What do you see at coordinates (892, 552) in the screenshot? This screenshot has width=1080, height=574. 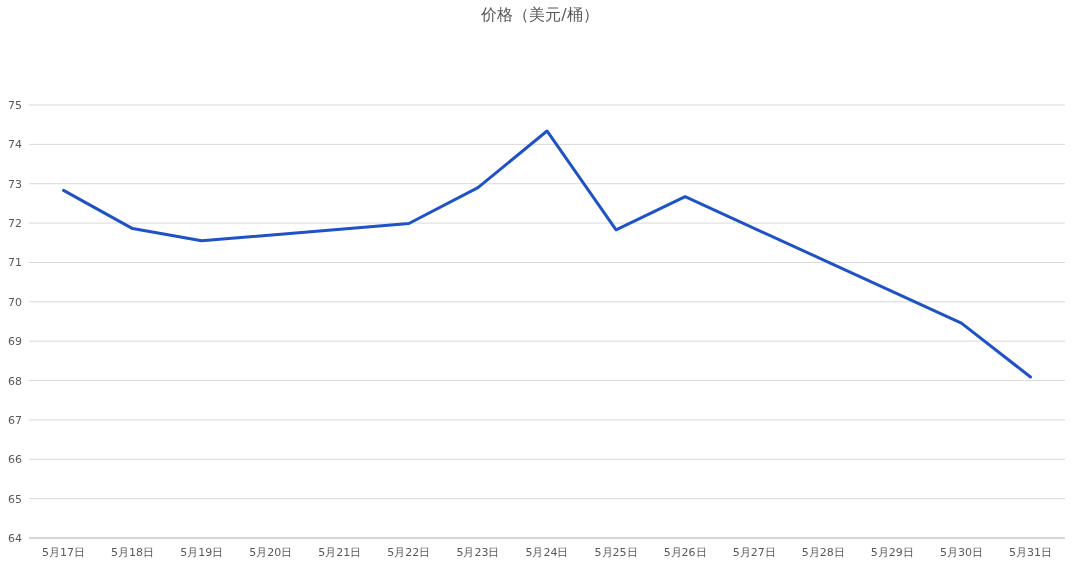 I see `x-tick-label: 5月29日` at bounding box center [892, 552].